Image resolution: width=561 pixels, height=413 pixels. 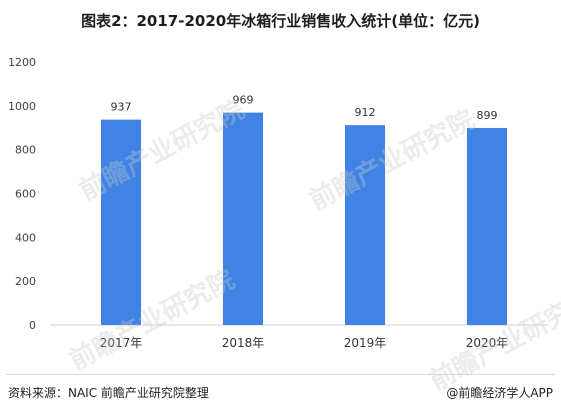 I want to click on y-axis: 0 200 400 600 800 1000 1200, so click(x=22, y=194).